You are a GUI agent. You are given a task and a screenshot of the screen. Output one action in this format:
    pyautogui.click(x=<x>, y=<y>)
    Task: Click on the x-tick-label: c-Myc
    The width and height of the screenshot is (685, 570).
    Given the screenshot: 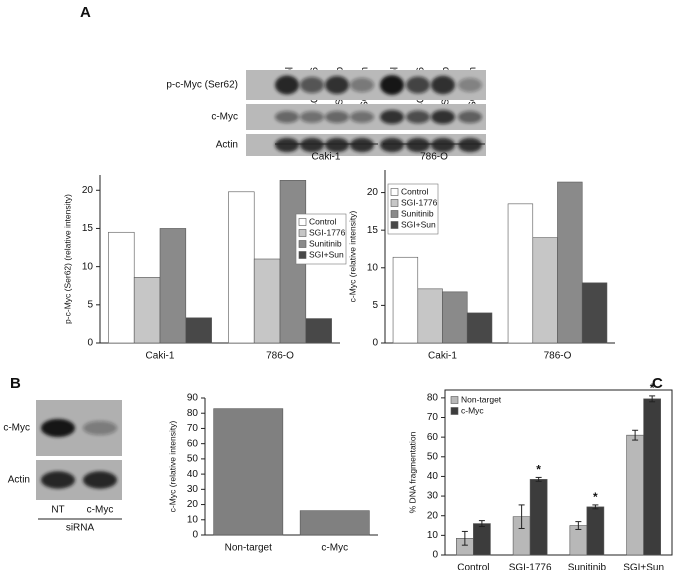 What is the action you would take?
    pyautogui.click(x=334, y=548)
    